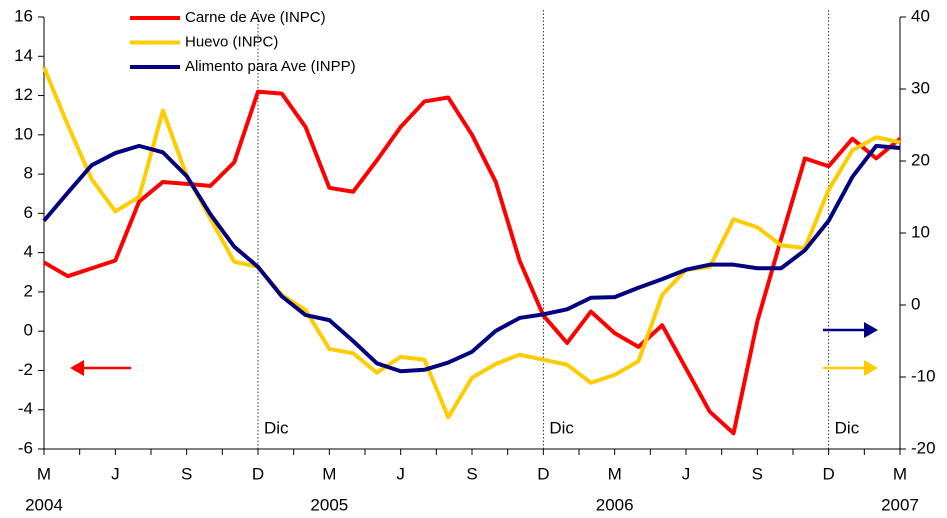 This screenshot has width=947, height=518. I want to click on y-tick-label: -2, so click(25, 369).